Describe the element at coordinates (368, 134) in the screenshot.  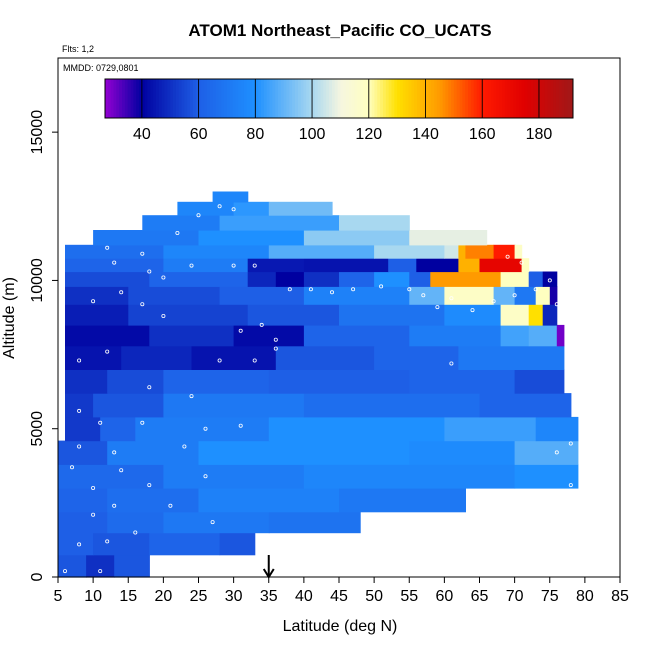
I see `colorbar-tick-label: 120` at that location.